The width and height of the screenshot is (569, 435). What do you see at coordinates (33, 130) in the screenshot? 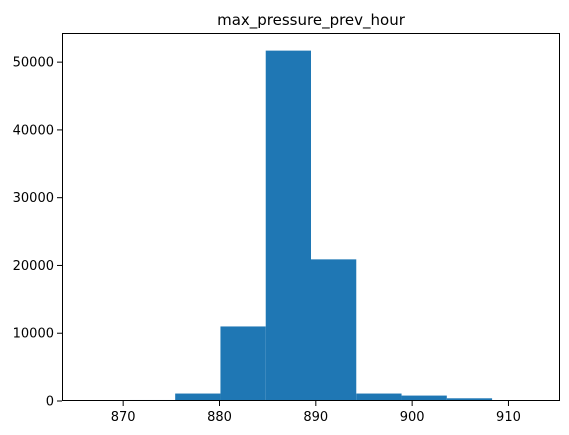
I see `y-tick-label-4: 40000` at bounding box center [33, 130].